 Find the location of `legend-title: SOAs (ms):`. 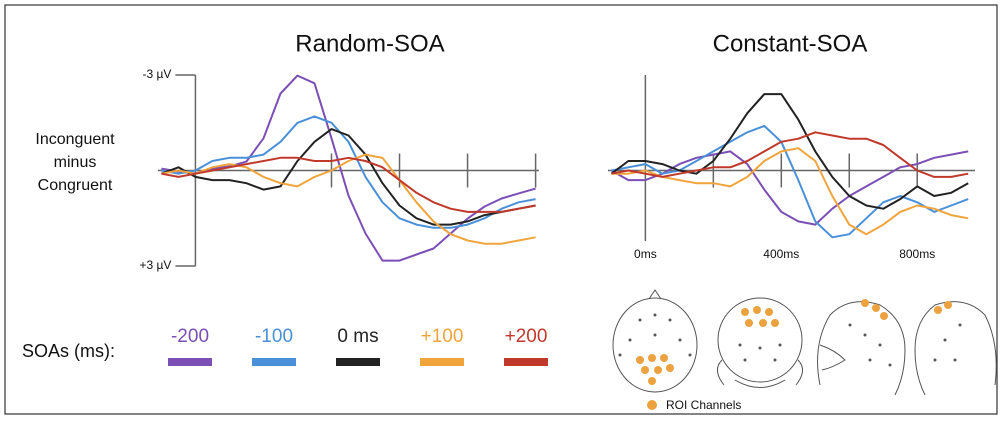

legend-title: SOAs (ms): is located at coordinates (68, 351).